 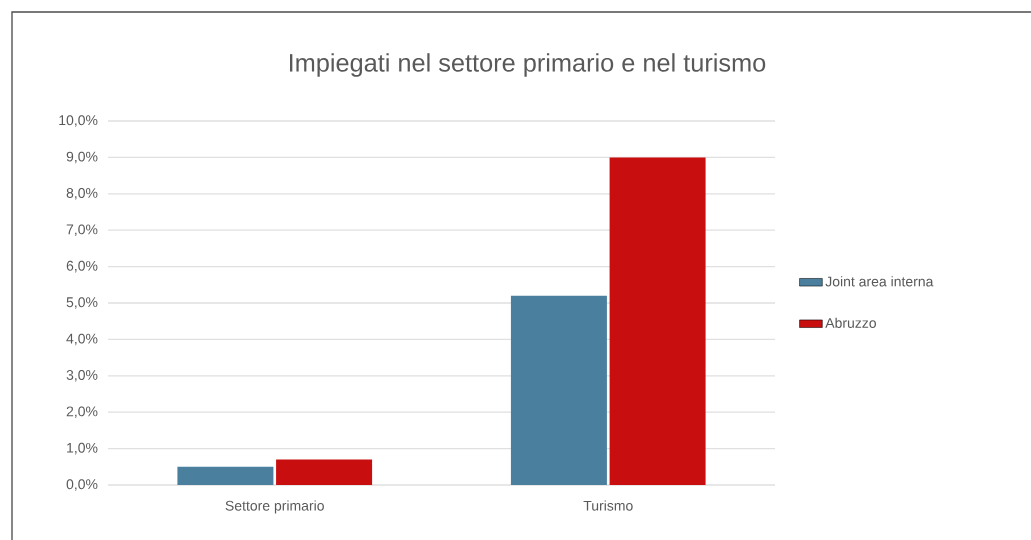 What do you see at coordinates (879, 281) in the screenshot?
I see `legend-label: Joint area interna` at bounding box center [879, 281].